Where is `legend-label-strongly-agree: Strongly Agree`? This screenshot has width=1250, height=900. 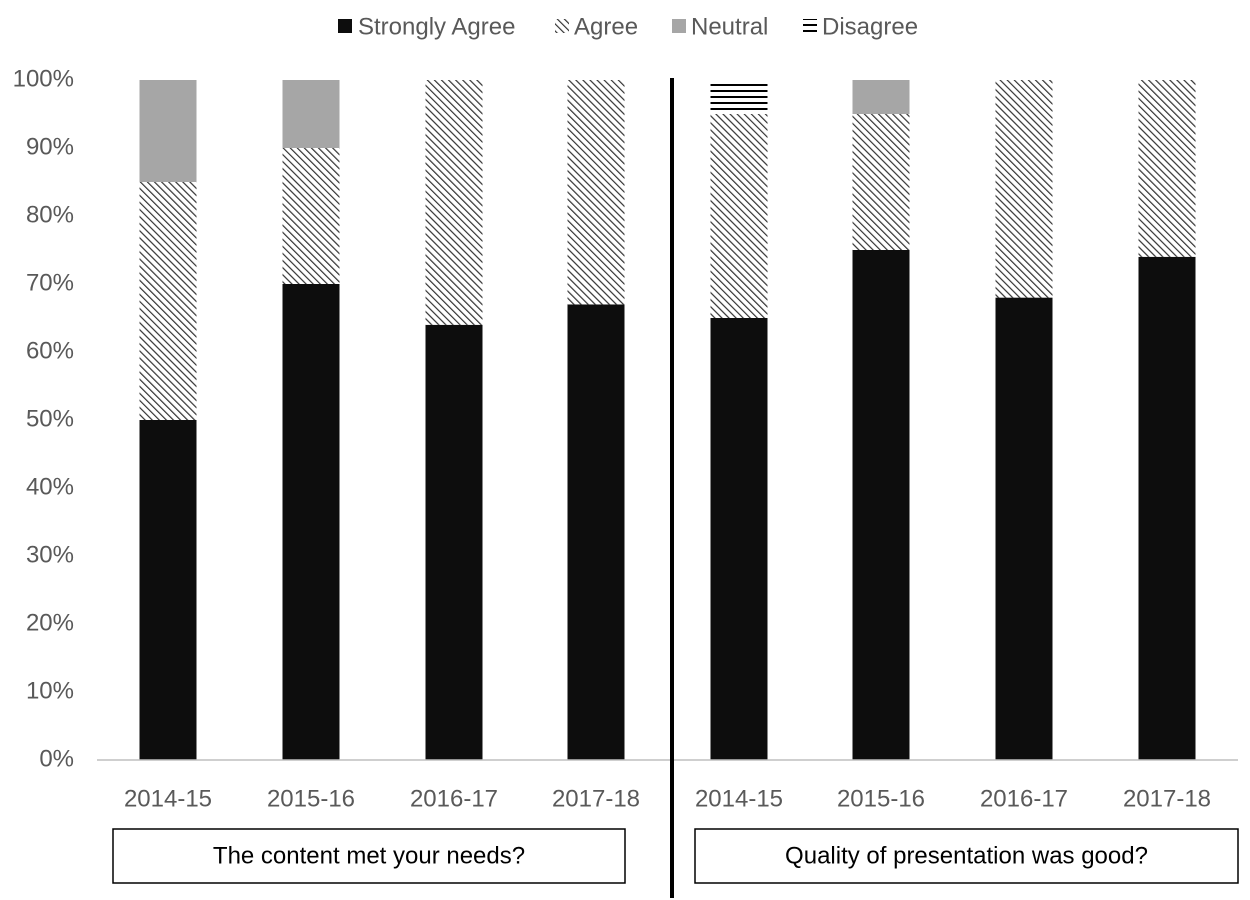 legend-label-strongly-agree: Strongly Agree is located at coordinates (436, 26).